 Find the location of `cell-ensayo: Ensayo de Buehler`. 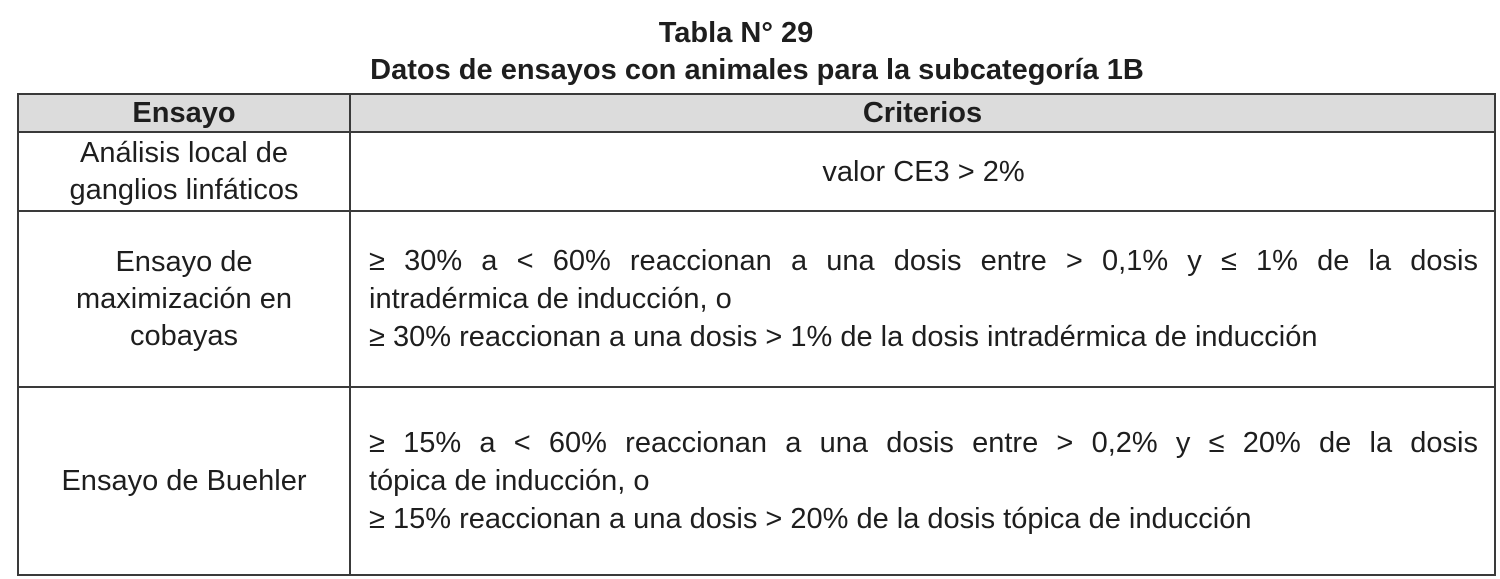

cell-ensayo: Ensayo de Buehler is located at coordinates (184, 481).